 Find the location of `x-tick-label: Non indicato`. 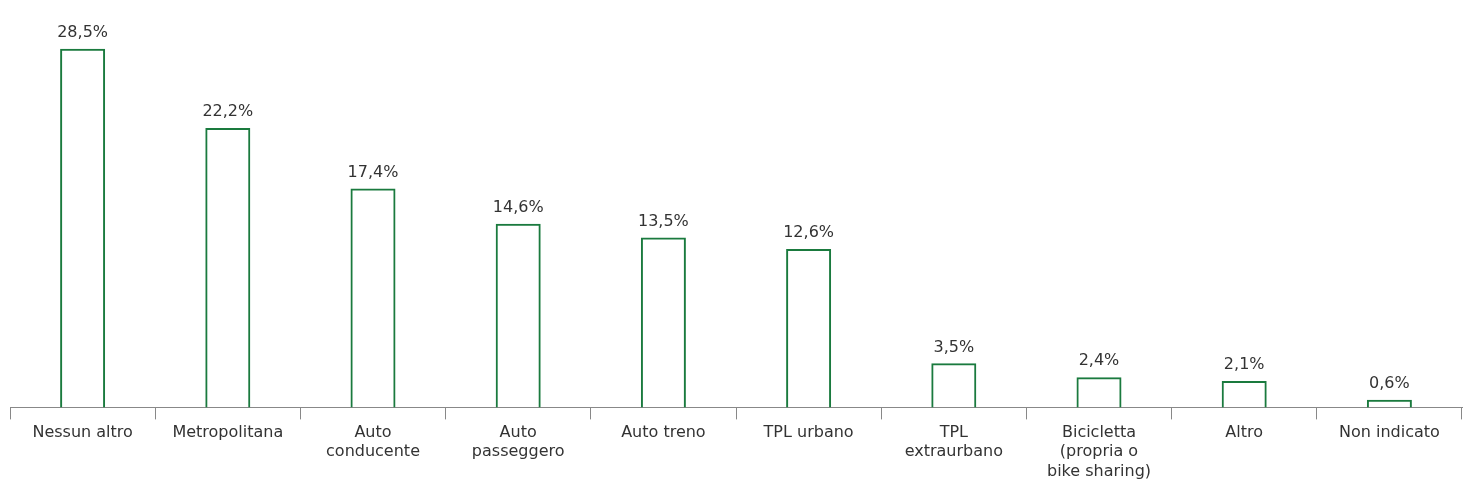

x-tick-label: Non indicato is located at coordinates (1389, 432).